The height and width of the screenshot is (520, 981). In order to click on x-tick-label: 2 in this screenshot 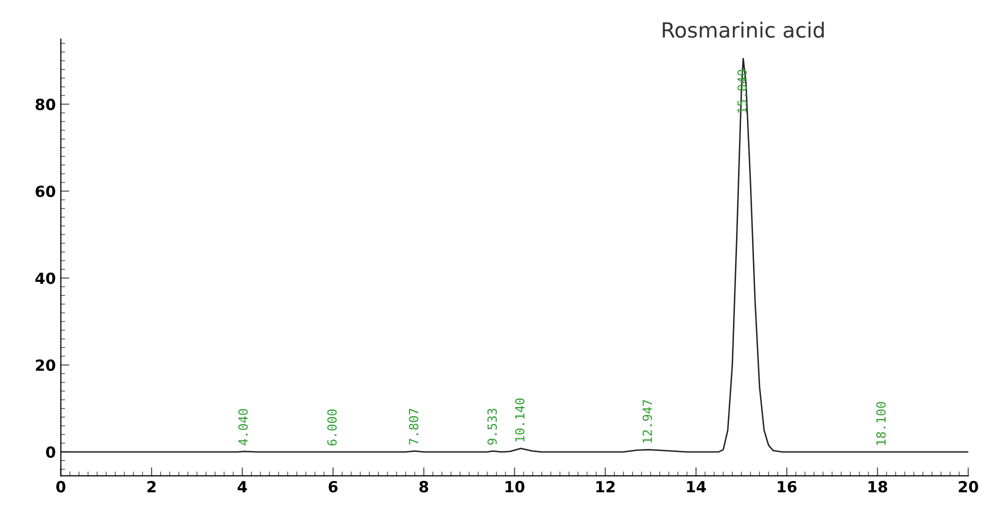, I will do `click(151, 486)`.